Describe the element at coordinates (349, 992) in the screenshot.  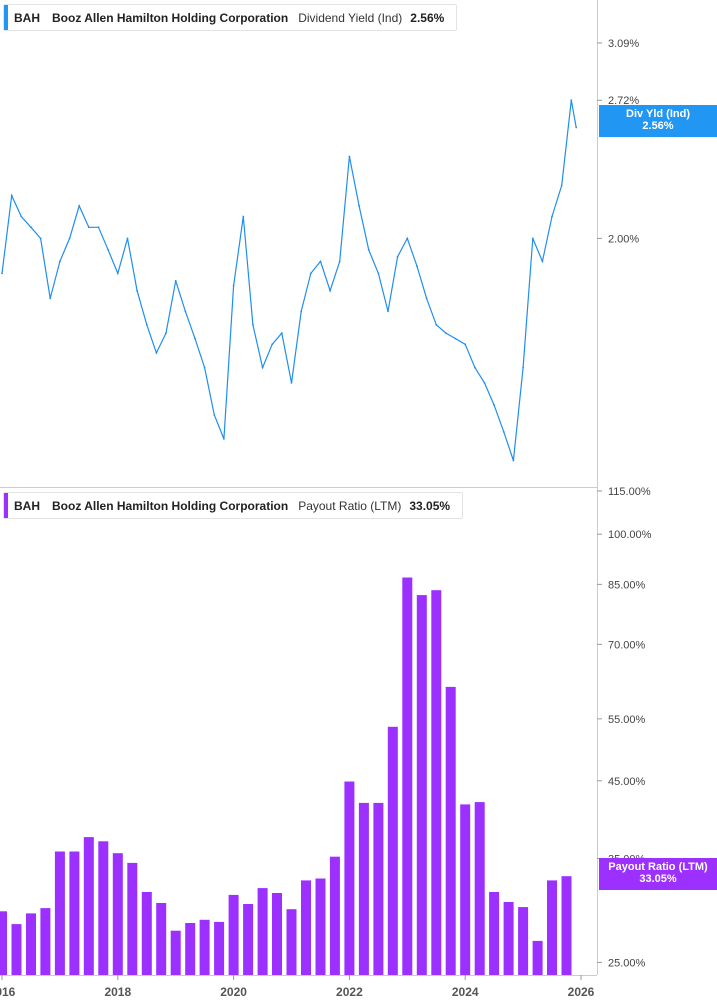
I see `x-tick-label: 2022` at that location.